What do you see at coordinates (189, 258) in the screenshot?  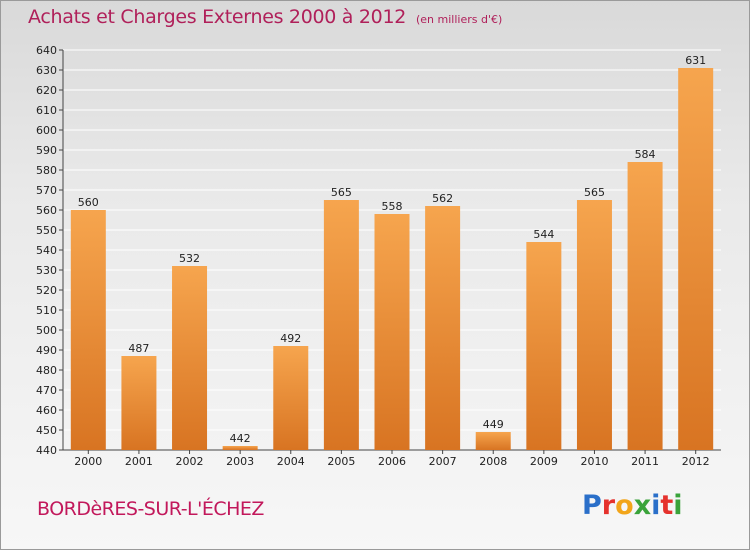 I see `value-label: 532` at bounding box center [189, 258].